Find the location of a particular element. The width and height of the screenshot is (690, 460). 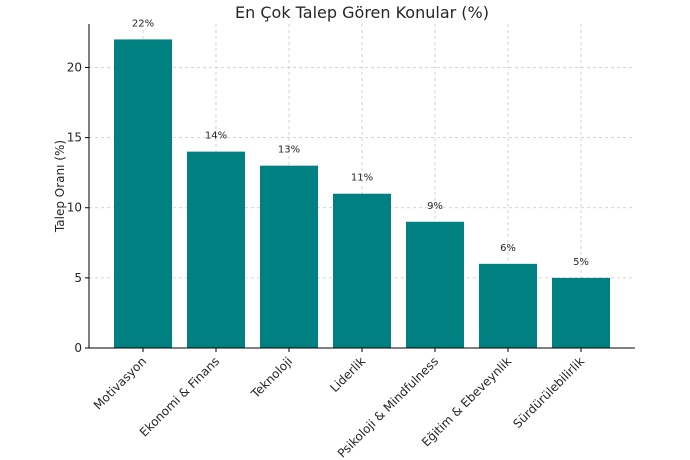

y-tick-label: 20 is located at coordinates (74, 67).